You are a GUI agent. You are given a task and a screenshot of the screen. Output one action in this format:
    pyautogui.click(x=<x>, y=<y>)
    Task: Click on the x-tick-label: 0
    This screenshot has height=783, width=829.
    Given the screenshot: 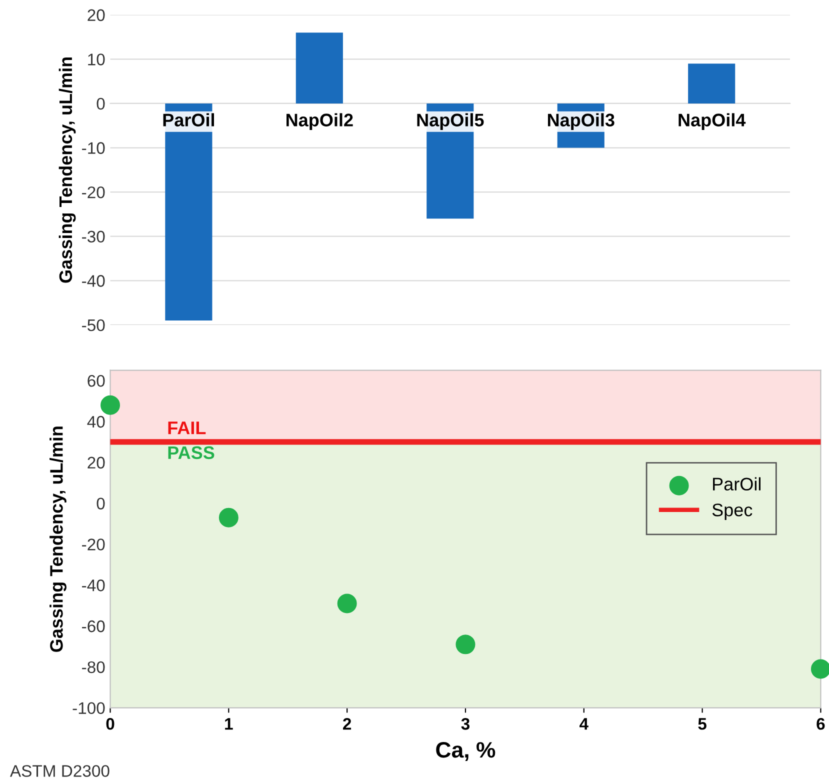 What is the action you would take?
    pyautogui.click(x=110, y=724)
    